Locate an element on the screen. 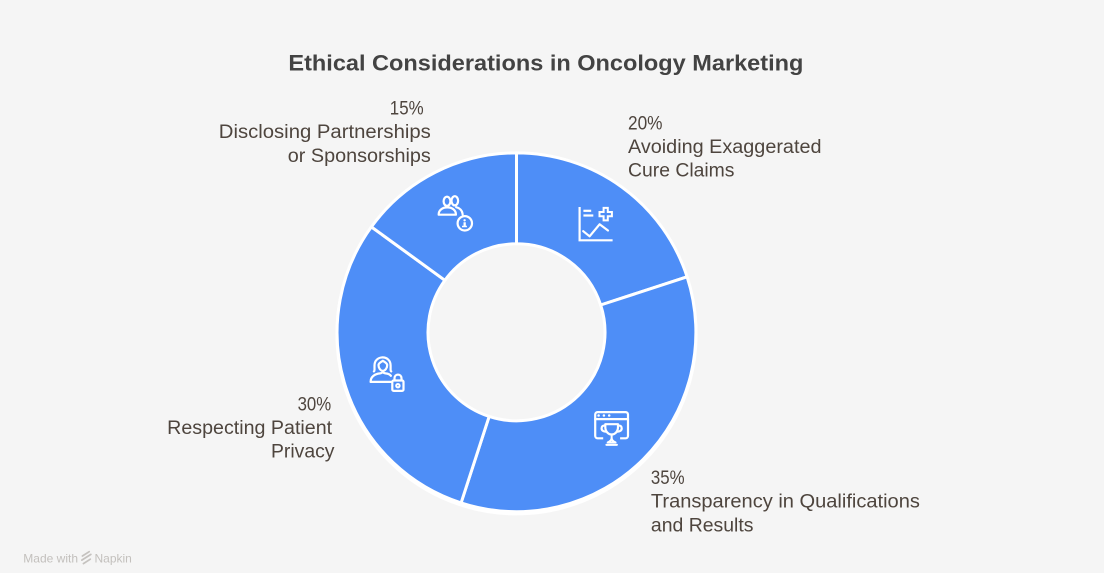  svg-text: and Results is located at coordinates (702, 525).